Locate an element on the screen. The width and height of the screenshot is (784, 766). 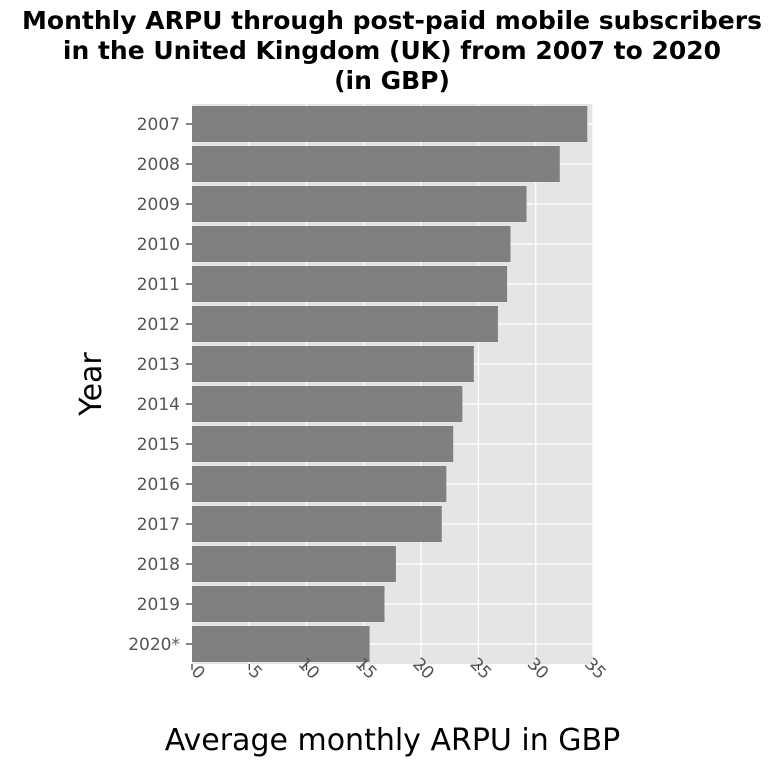
x-axis-title: Average monthly ARPU in GBP is located at coordinates (392, 740).